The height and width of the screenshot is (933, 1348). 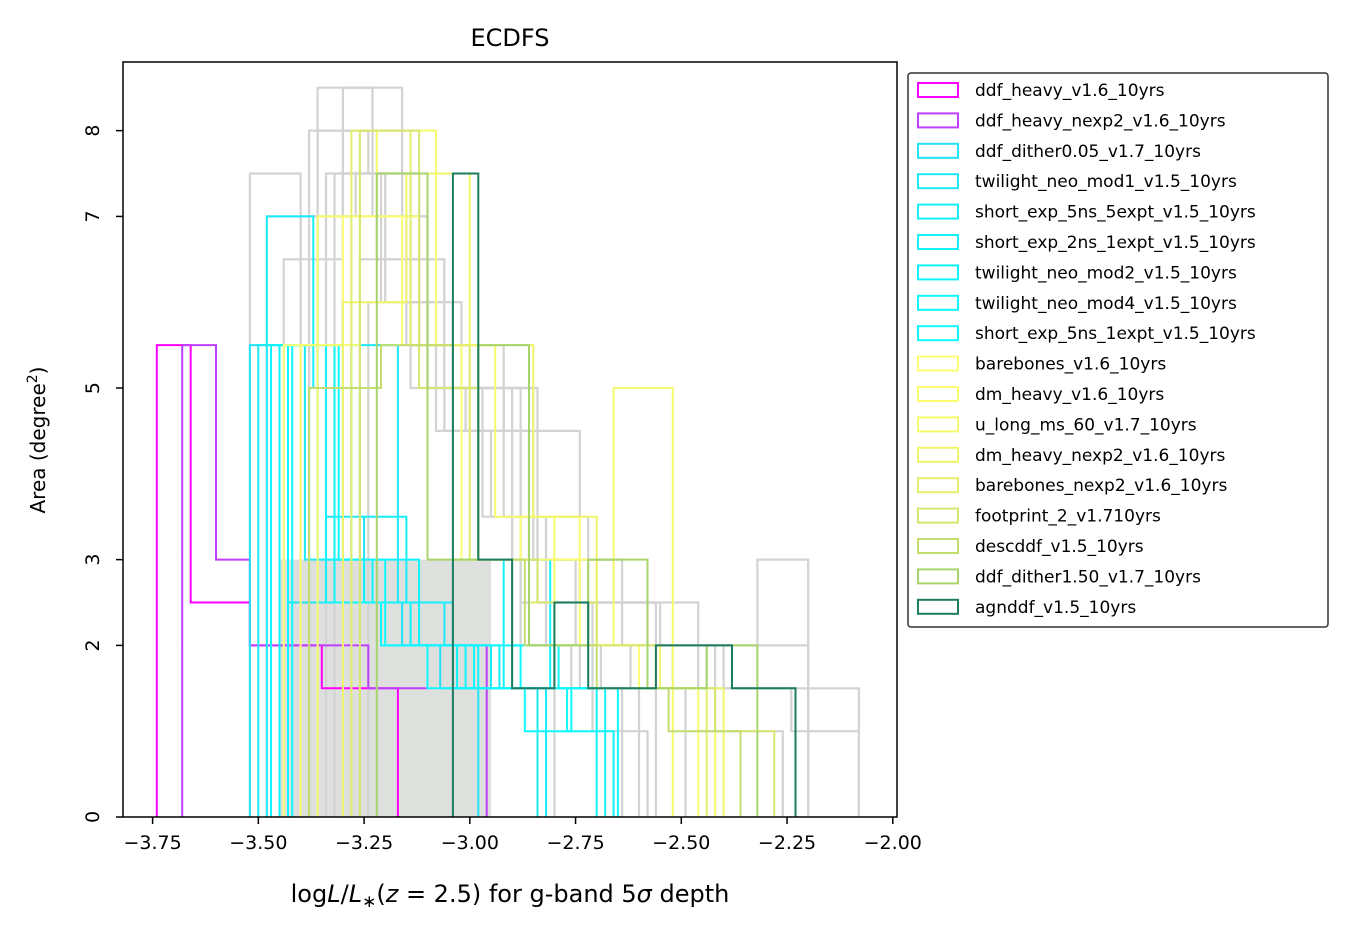 What do you see at coordinates (558, 894) in the screenshot?
I see `xlabel-mid: for g-band 5` at bounding box center [558, 894].